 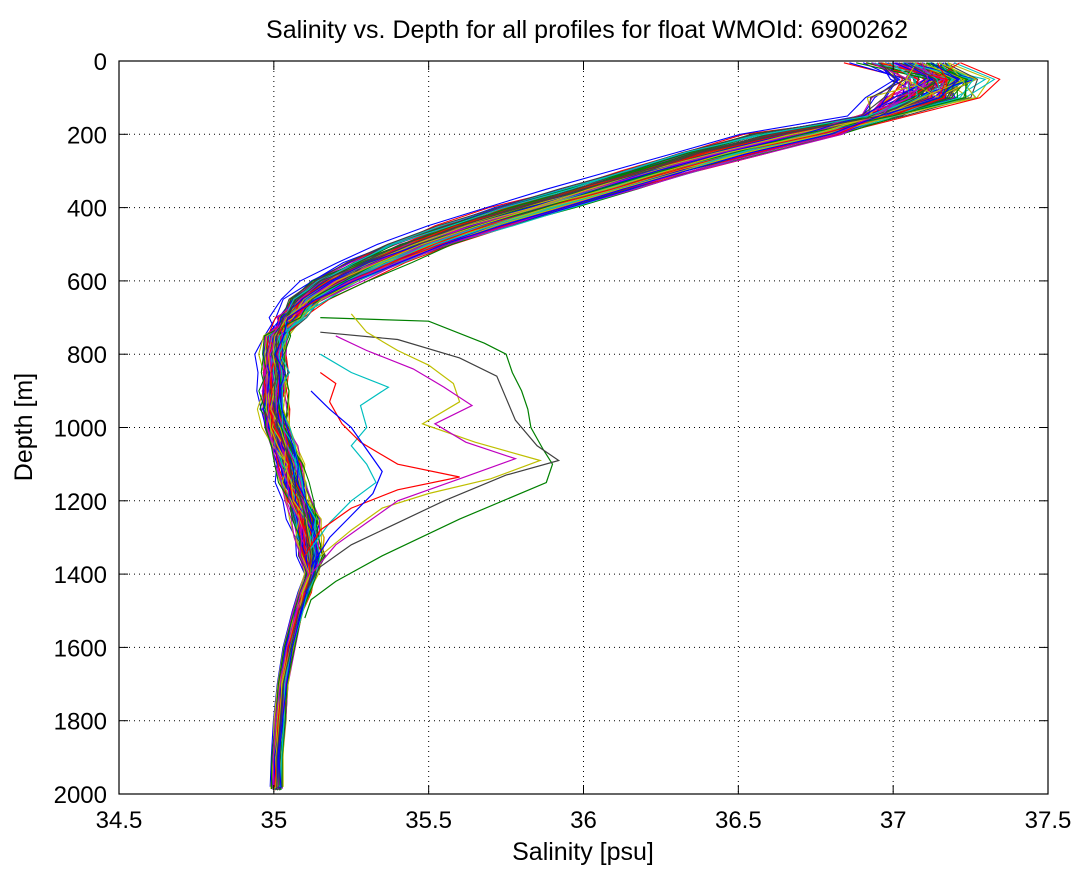 I want to click on x-tick-label: 36.5, so click(x=738, y=820).